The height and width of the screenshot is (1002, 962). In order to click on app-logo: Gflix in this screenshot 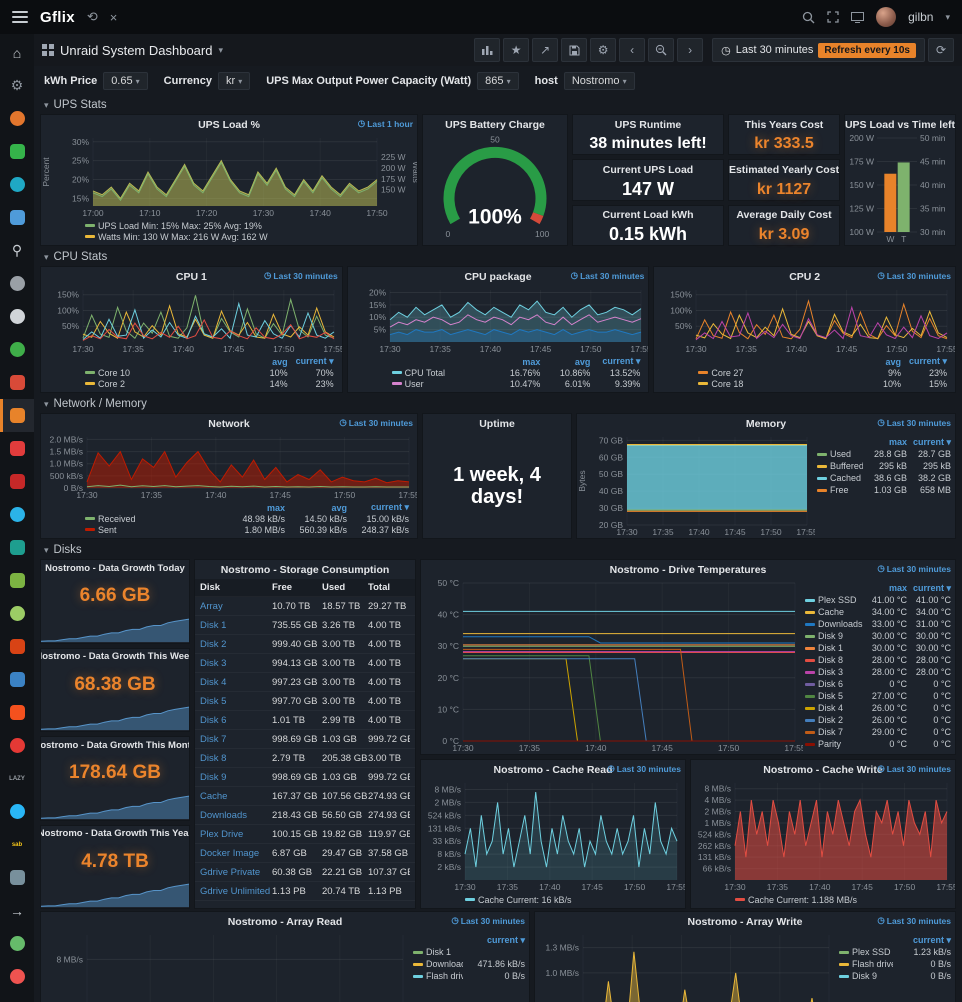, I will do `click(57, 17)`.